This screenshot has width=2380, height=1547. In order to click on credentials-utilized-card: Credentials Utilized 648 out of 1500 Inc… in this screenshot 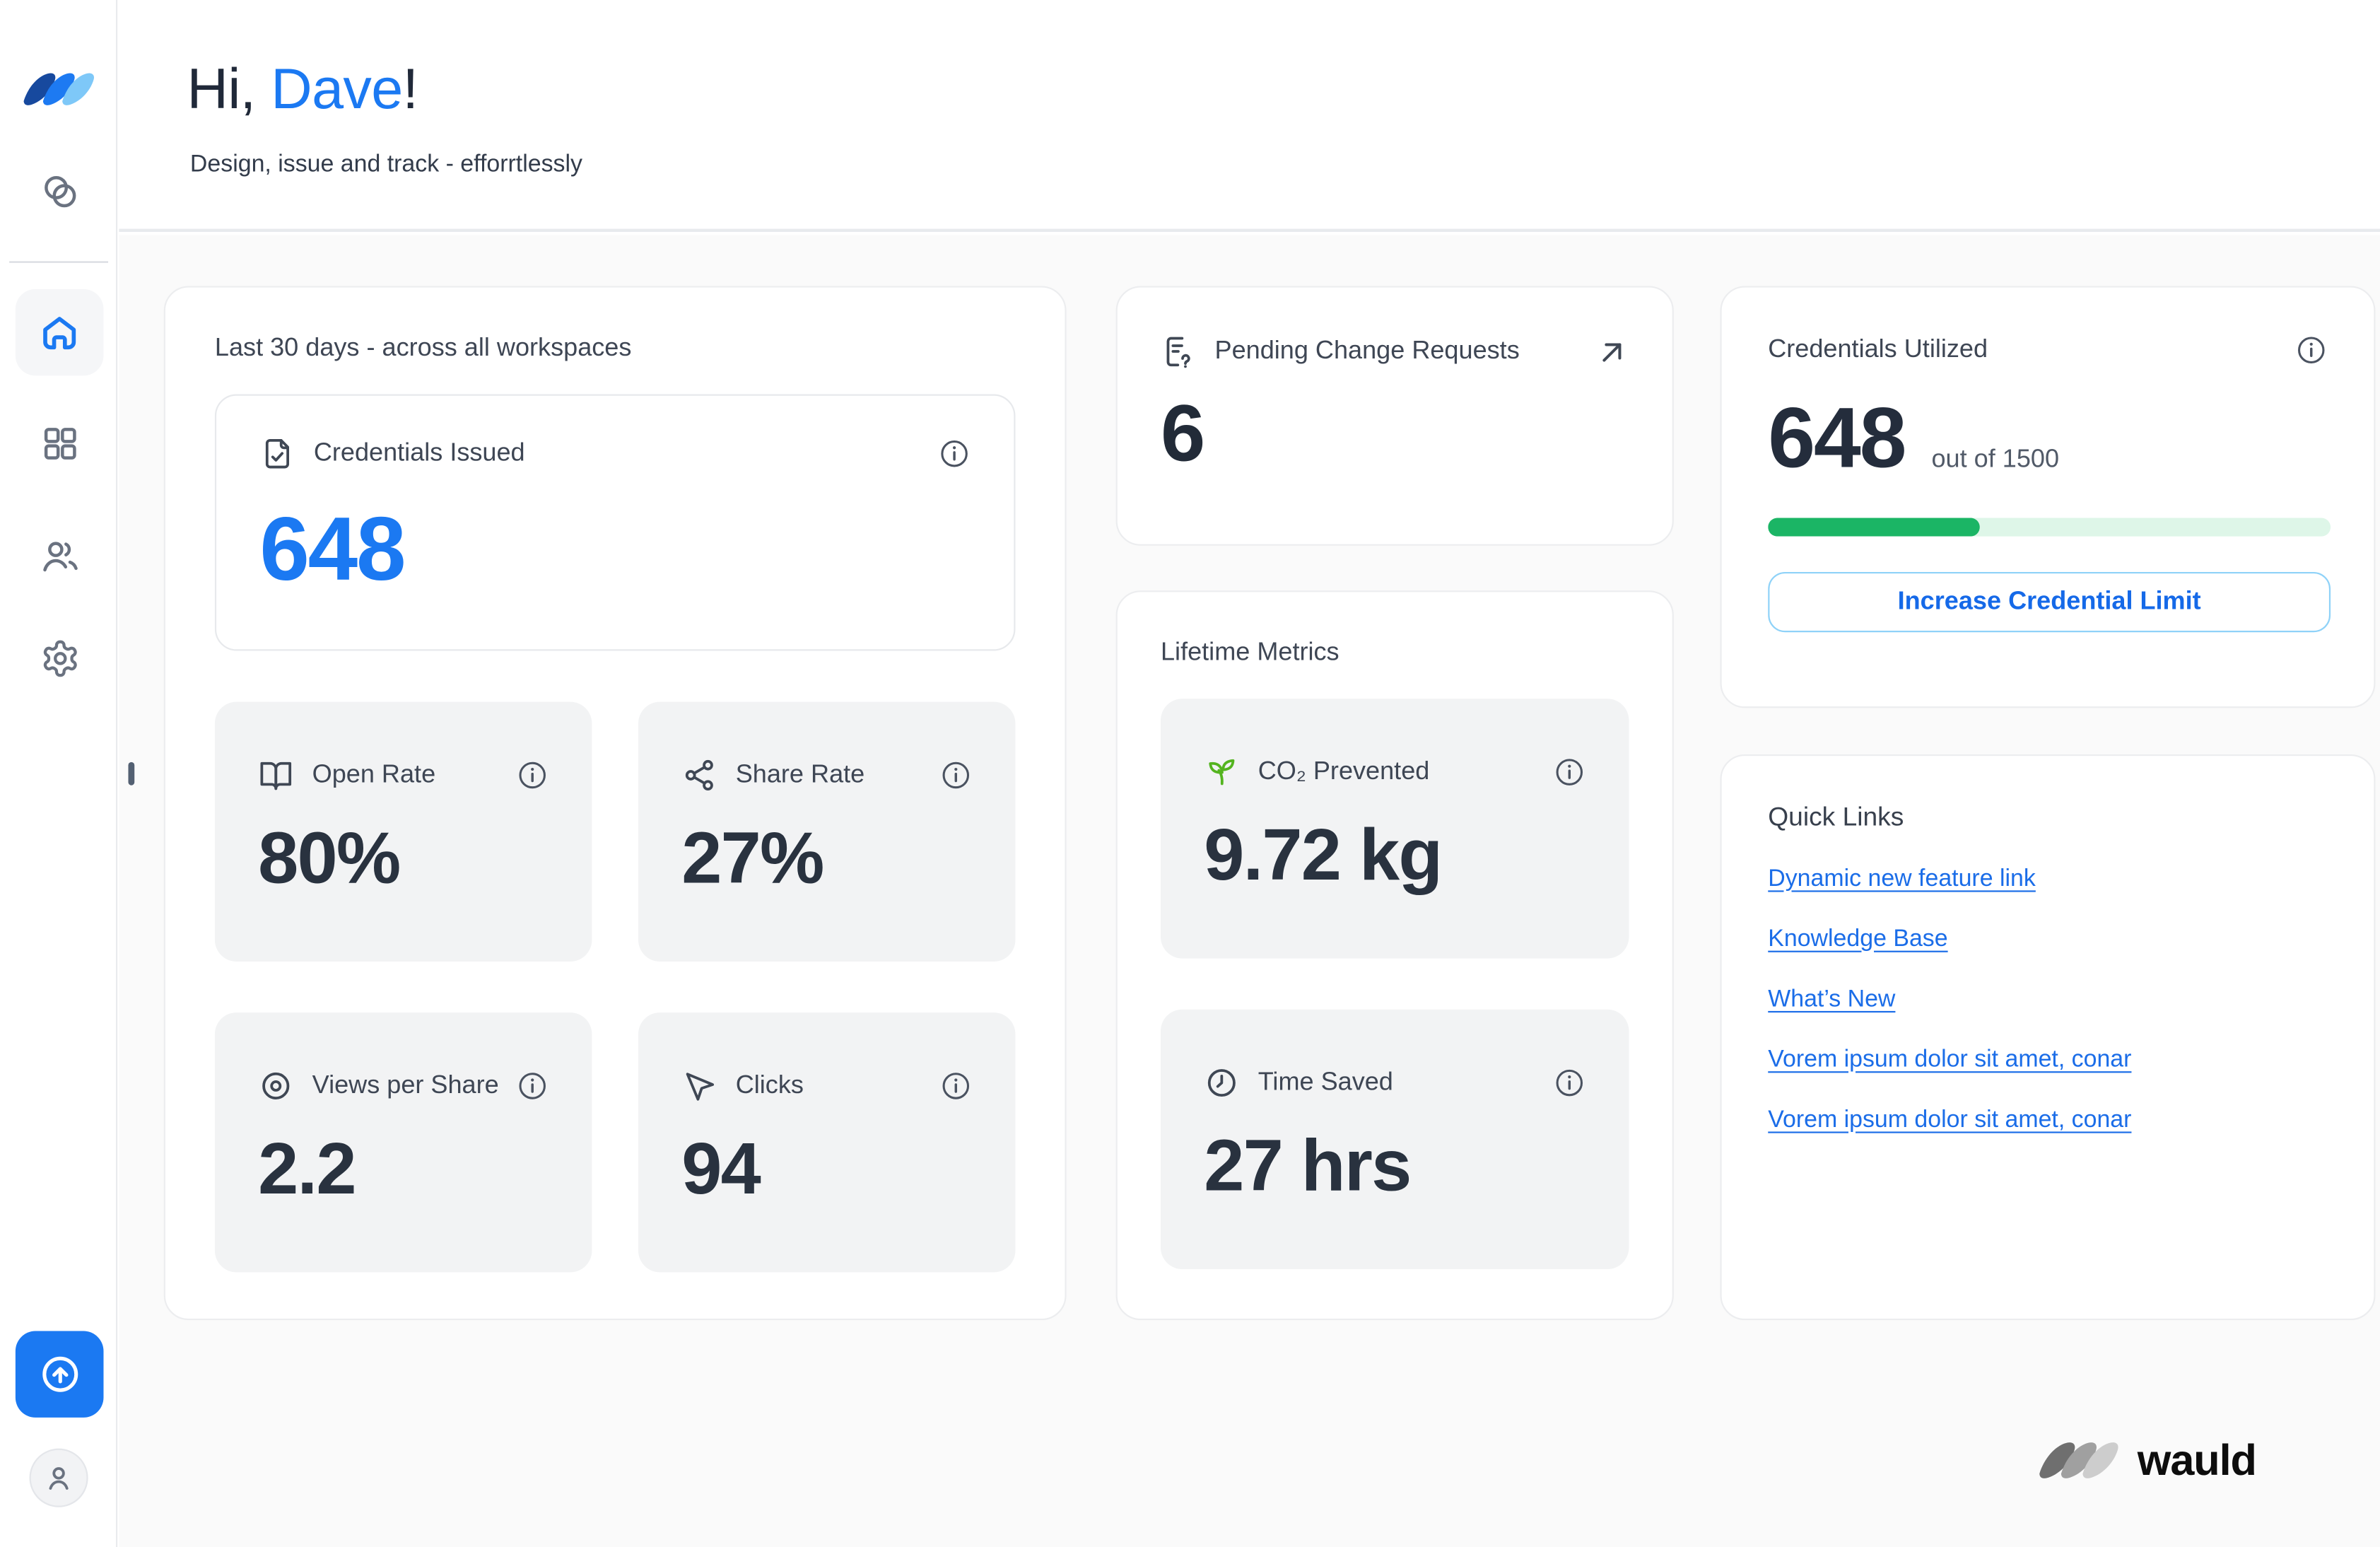, I will do `click(2048, 497)`.